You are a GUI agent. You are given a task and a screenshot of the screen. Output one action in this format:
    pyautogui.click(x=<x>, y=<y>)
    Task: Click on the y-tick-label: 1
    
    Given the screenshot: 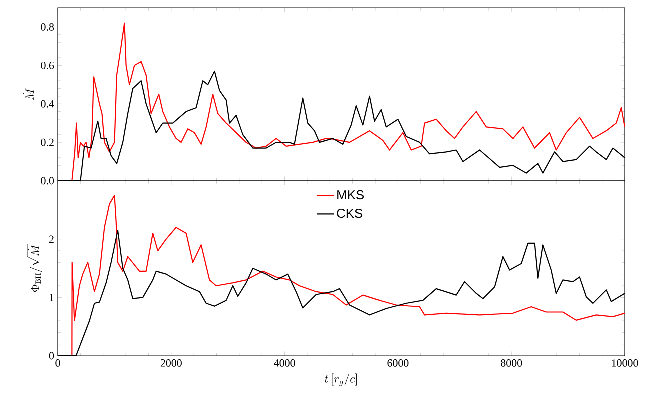 What is the action you would take?
    pyautogui.click(x=52, y=298)
    